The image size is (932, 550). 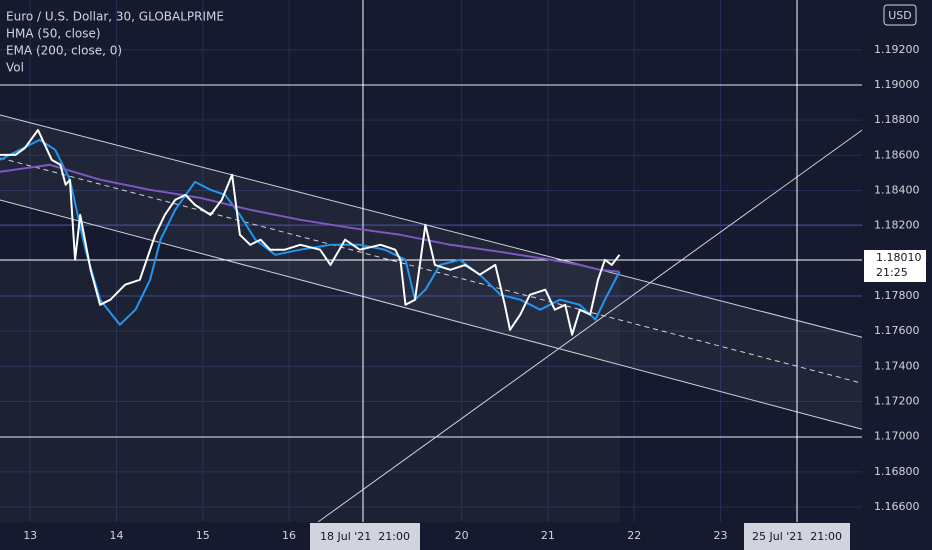 What do you see at coordinates (720, 535) in the screenshot?
I see `x-tick-label: 23` at bounding box center [720, 535].